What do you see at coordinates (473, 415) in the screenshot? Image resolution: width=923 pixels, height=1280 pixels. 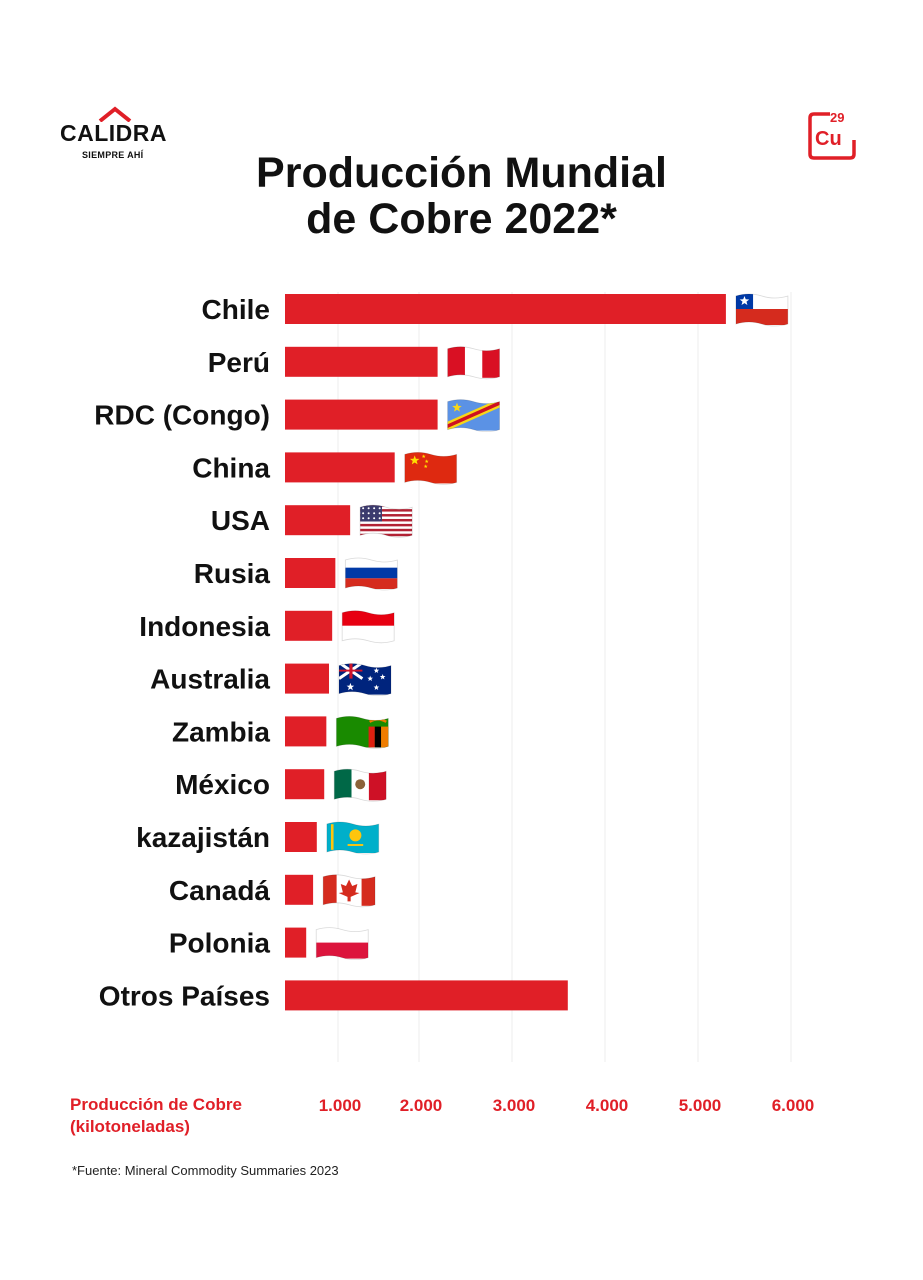 I see `drc-flag` at bounding box center [473, 415].